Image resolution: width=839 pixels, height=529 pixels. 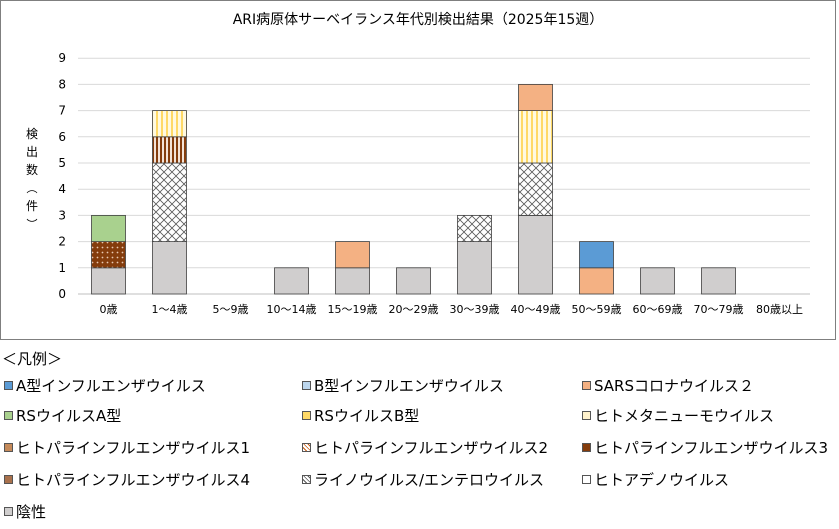 What do you see at coordinates (292, 309) in the screenshot?
I see `x-tick-label: 10～14歳` at bounding box center [292, 309].